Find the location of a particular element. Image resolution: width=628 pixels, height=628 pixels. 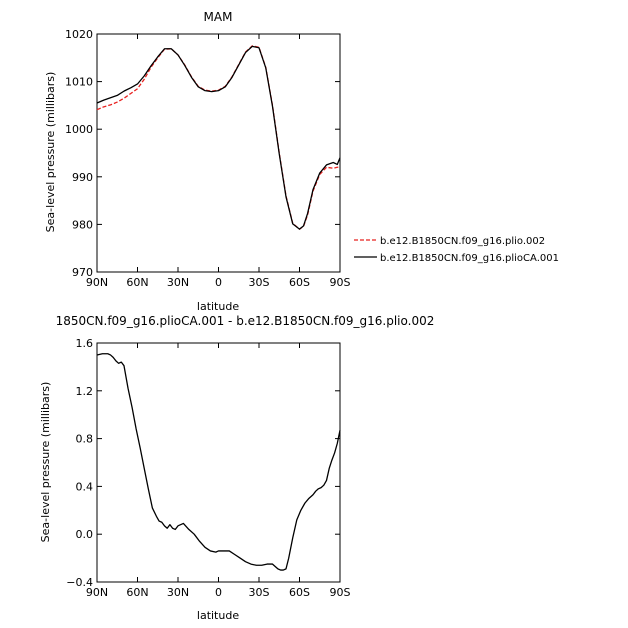

top-panel-x-tick-label: 90S is located at coordinates (340, 282).